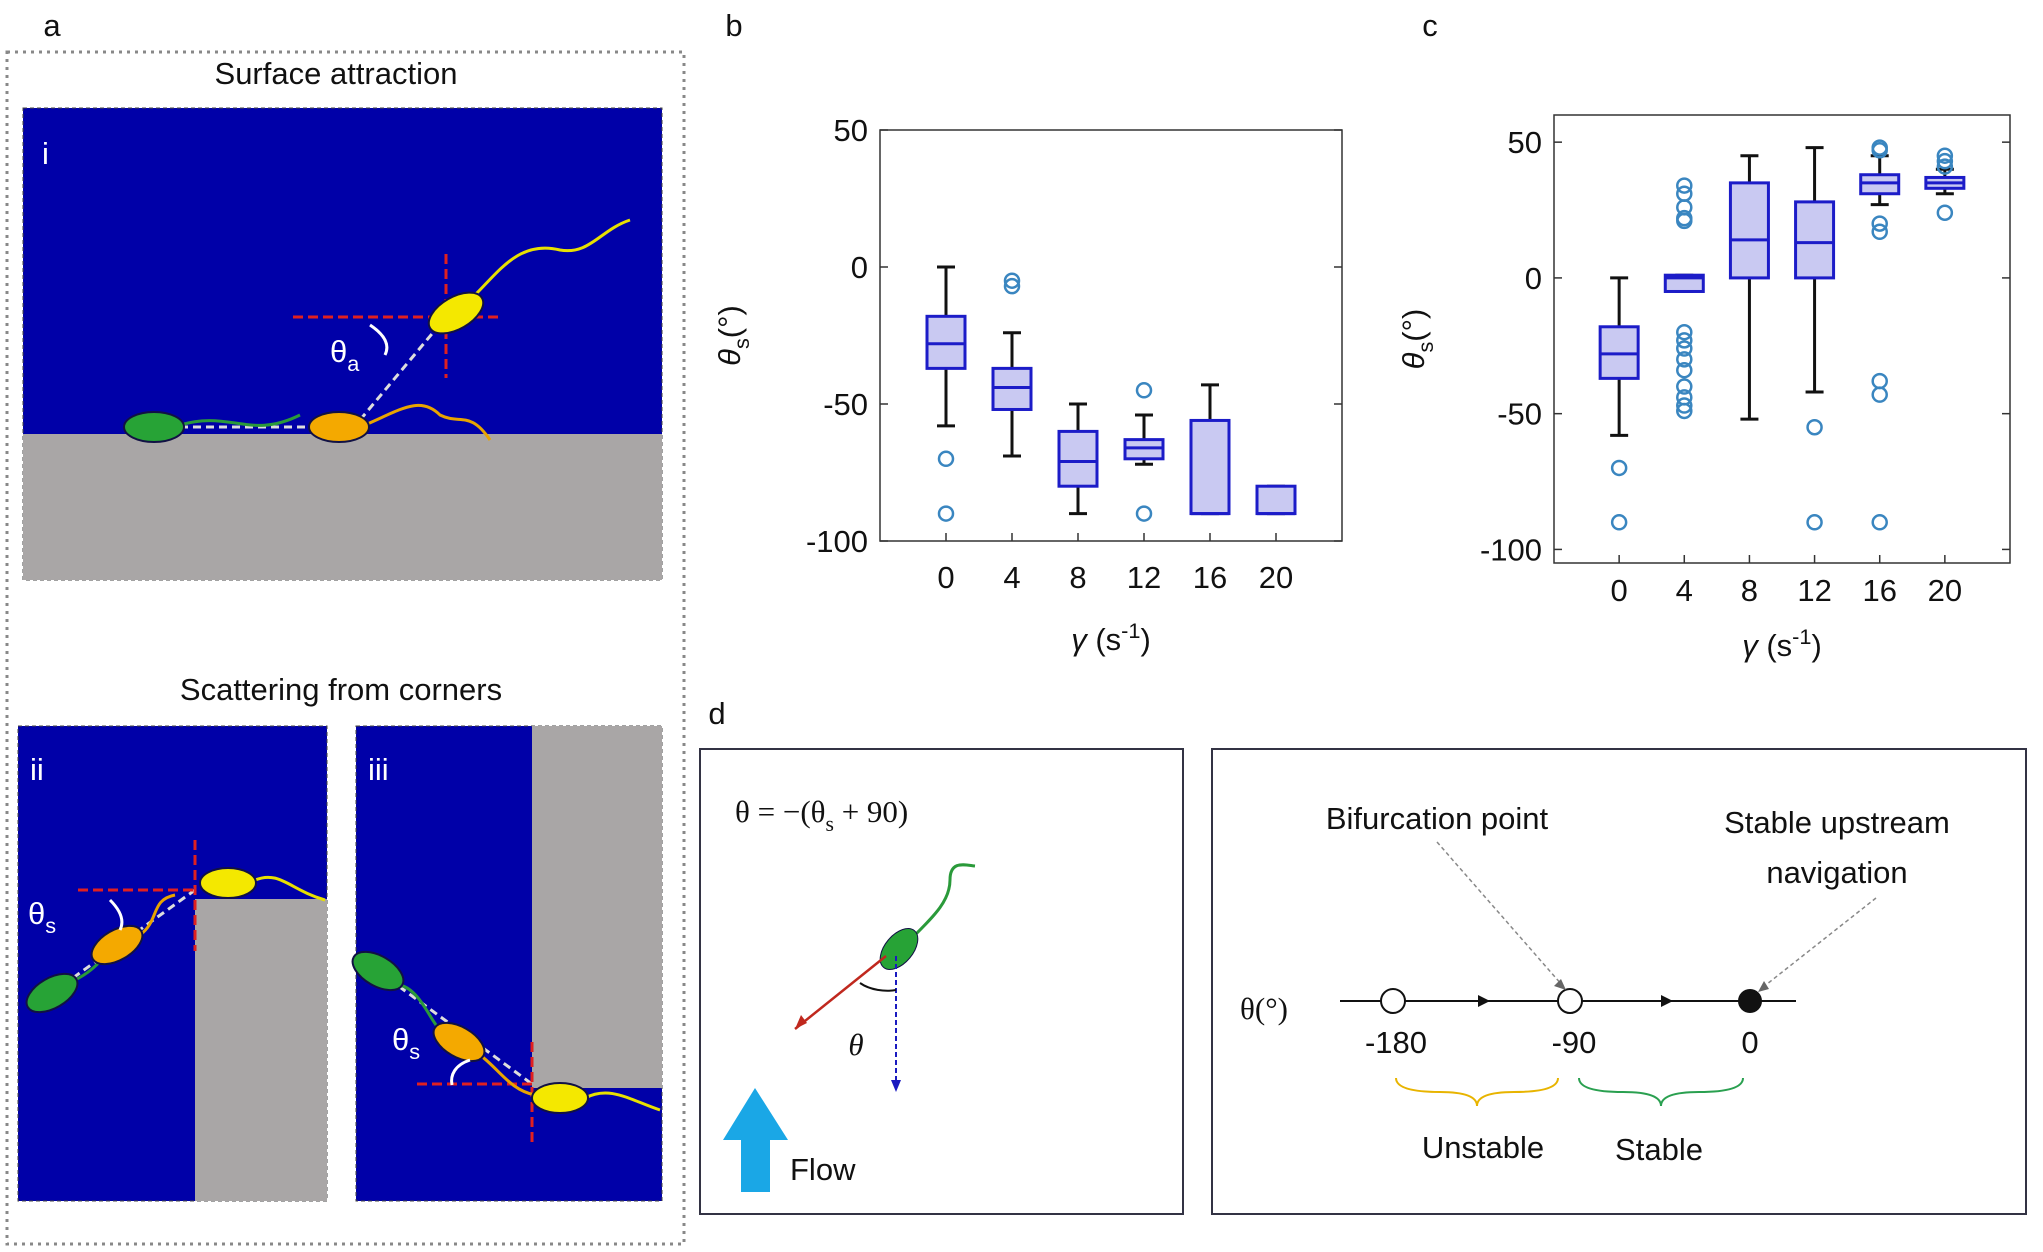 The height and width of the screenshot is (1252, 2043). I want to click on panel-label: b, so click(733, 25).